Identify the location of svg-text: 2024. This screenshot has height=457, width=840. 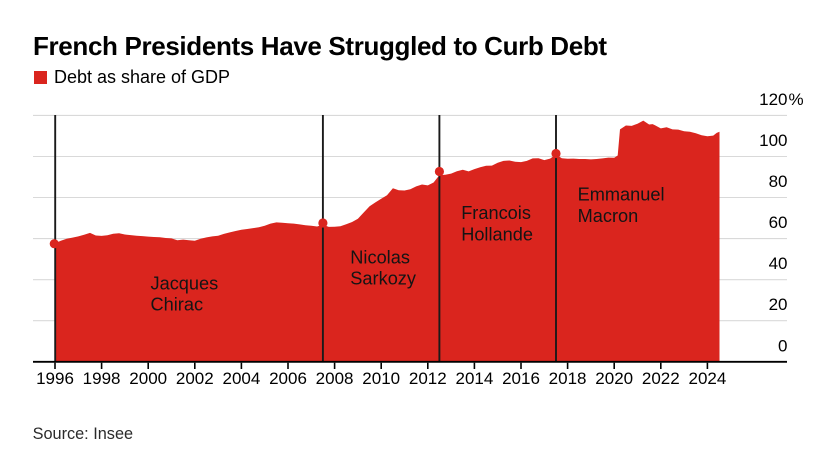
(707, 378).